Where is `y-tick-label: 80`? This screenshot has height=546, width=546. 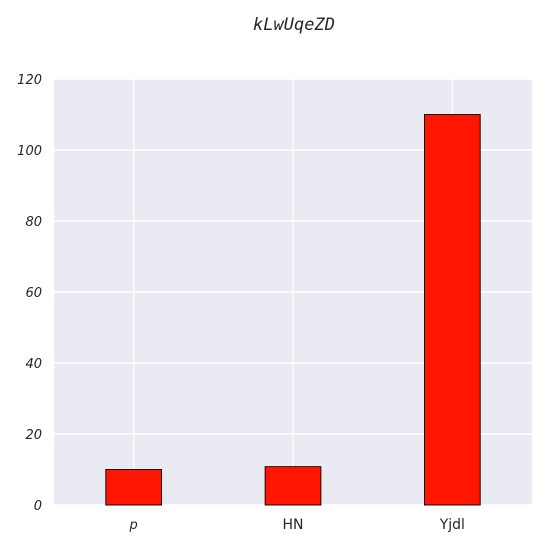 y-tick-label: 80 is located at coordinates (33, 222).